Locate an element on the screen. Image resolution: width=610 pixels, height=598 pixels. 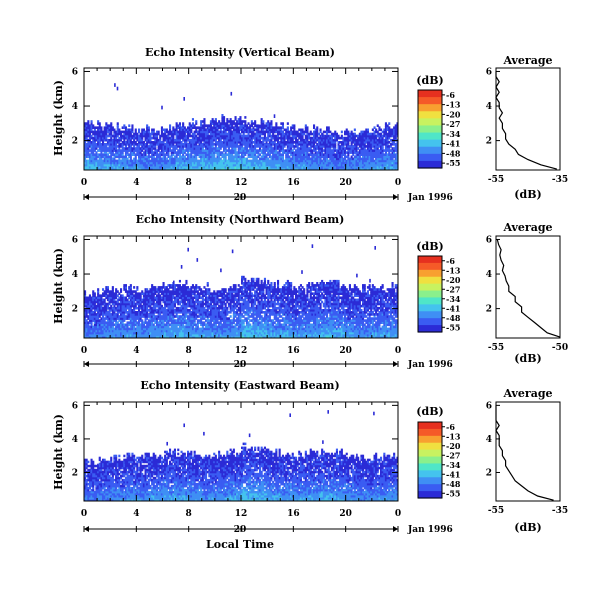
colorbar-tick-label: -27 is located at coordinates (453, 124).